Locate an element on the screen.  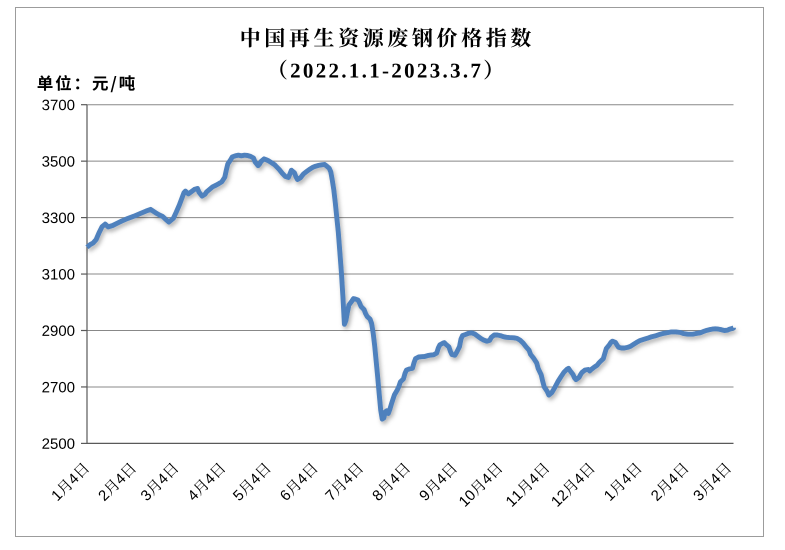
y-tick-marks is located at coordinates (84, 274).